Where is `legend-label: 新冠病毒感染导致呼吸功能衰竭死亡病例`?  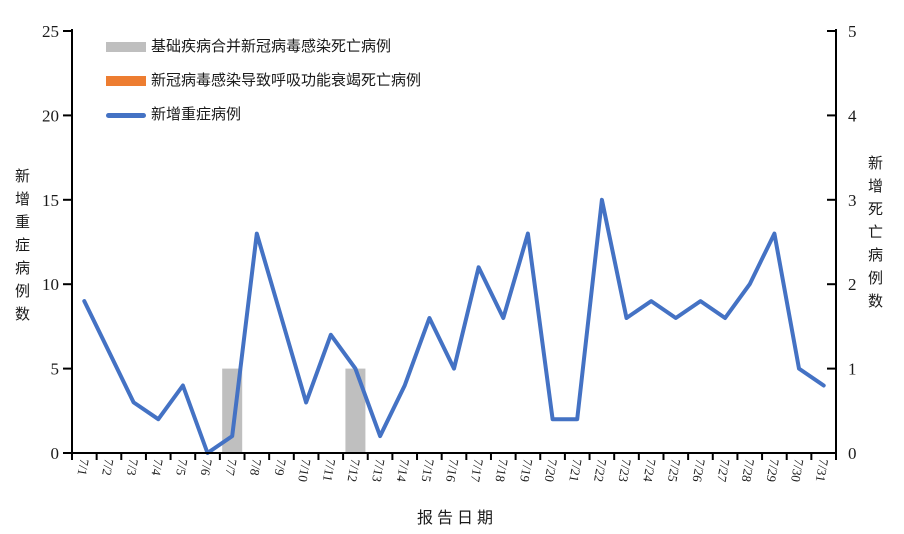
legend-label: 新冠病毒感染导致呼吸功能衰竭死亡病例 is located at coordinates (286, 81).